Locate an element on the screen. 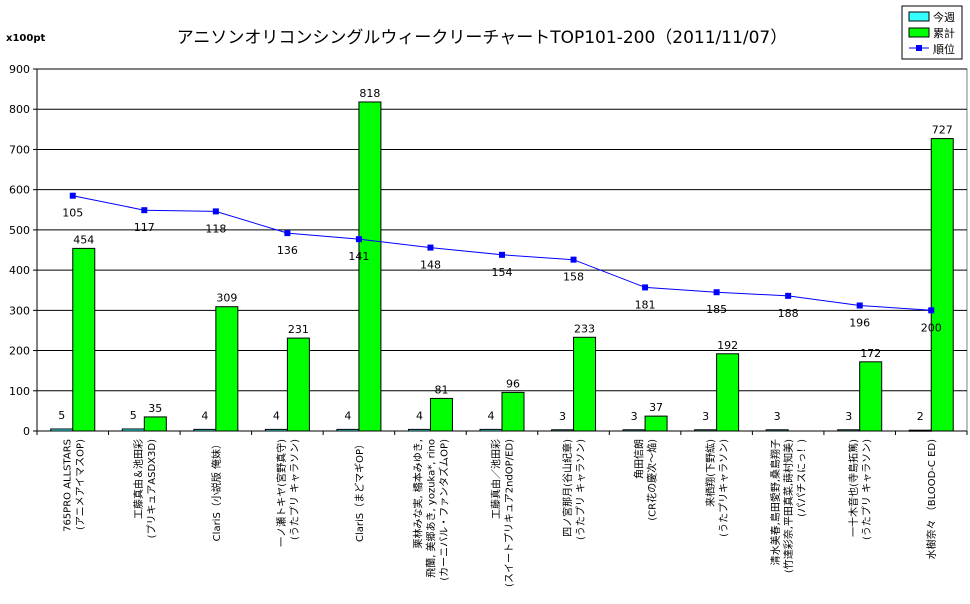 Image resolution: width=970 pixels, height=604 pixels. category-label: 工藤真由／池田彩 (スイートプリキュア2ndOP/ED) is located at coordinates (503, 513).